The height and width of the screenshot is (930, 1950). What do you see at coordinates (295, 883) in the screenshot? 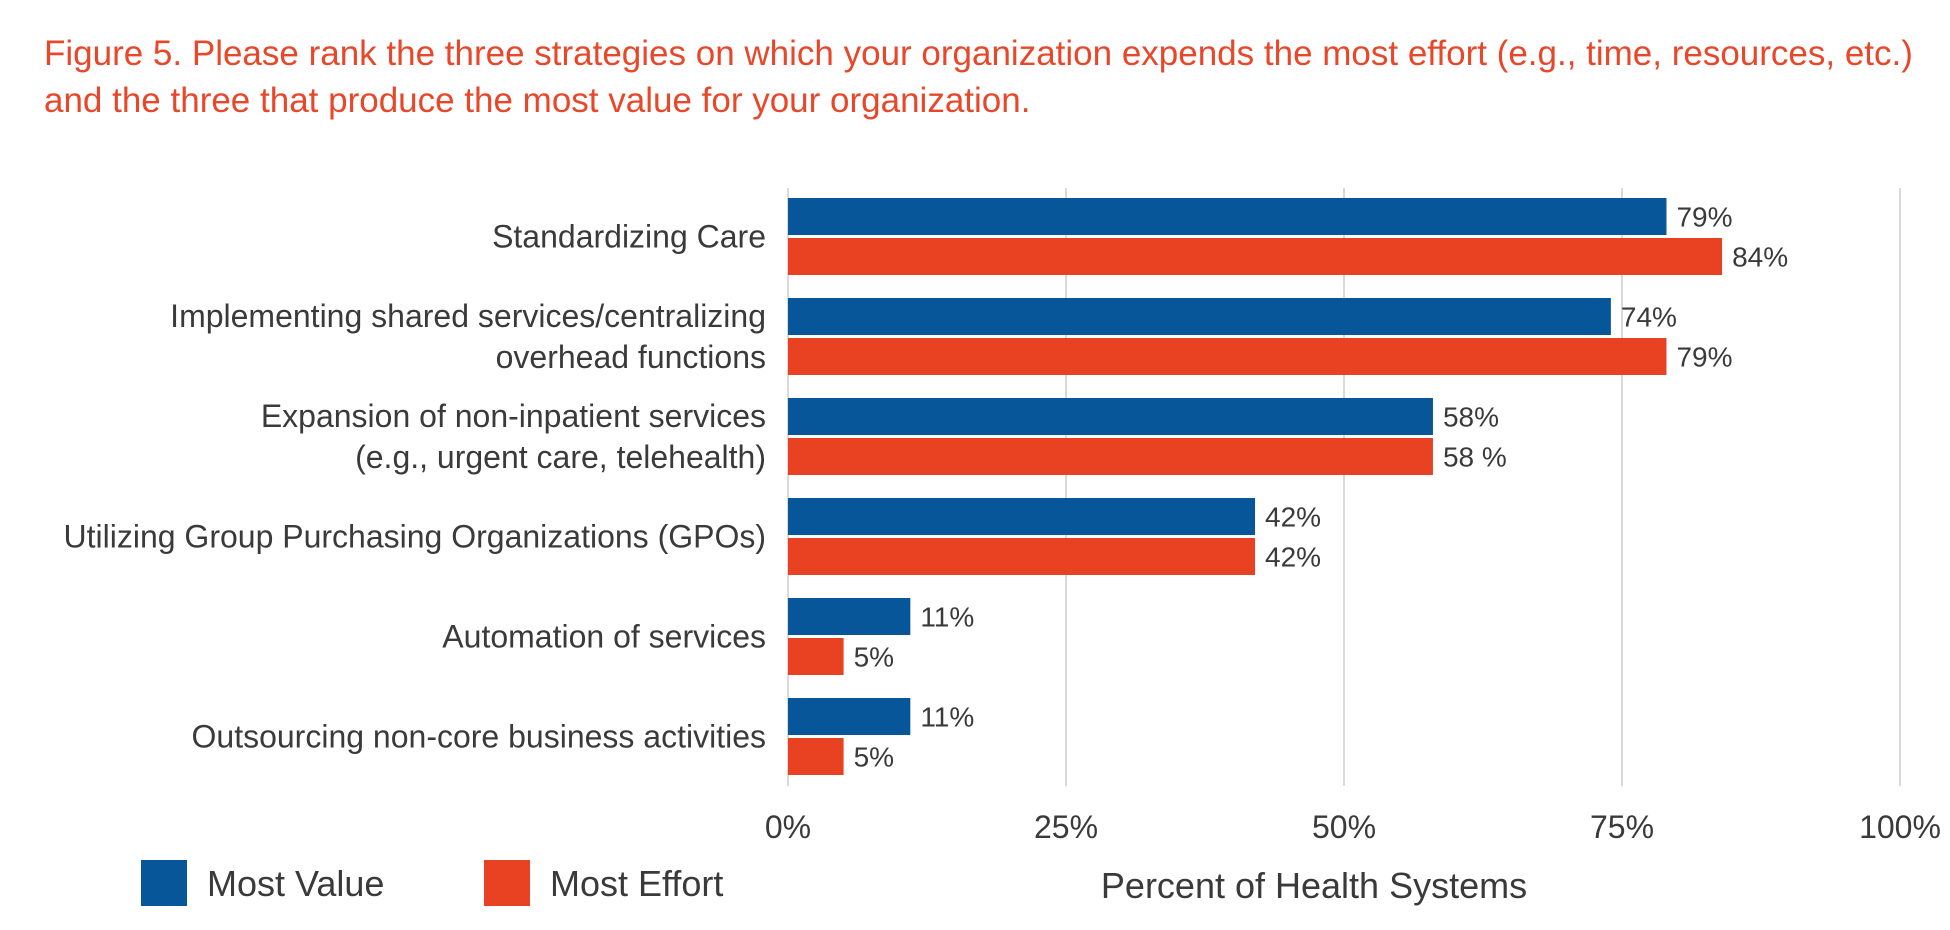
I see `legend-label: Most Value` at bounding box center [295, 883].